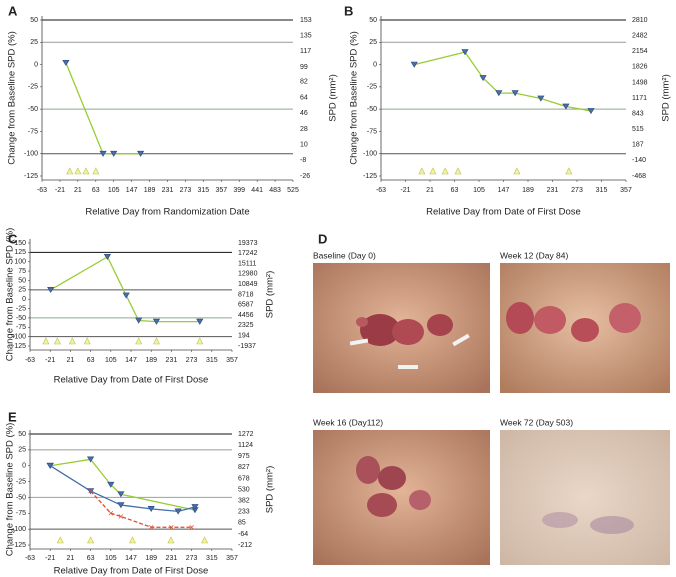 The height and width of the screenshot is (577, 676). I want to click on y2-tick-label: 28, so click(304, 129).